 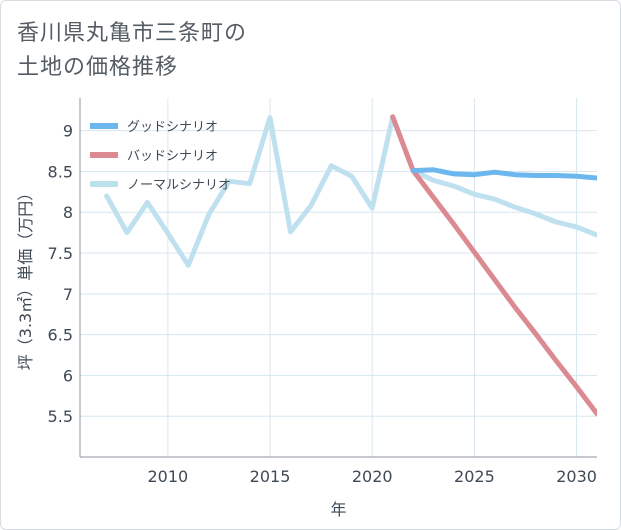 What do you see at coordinates (270, 476) in the screenshot?
I see `x-tick-label: 2015` at bounding box center [270, 476].